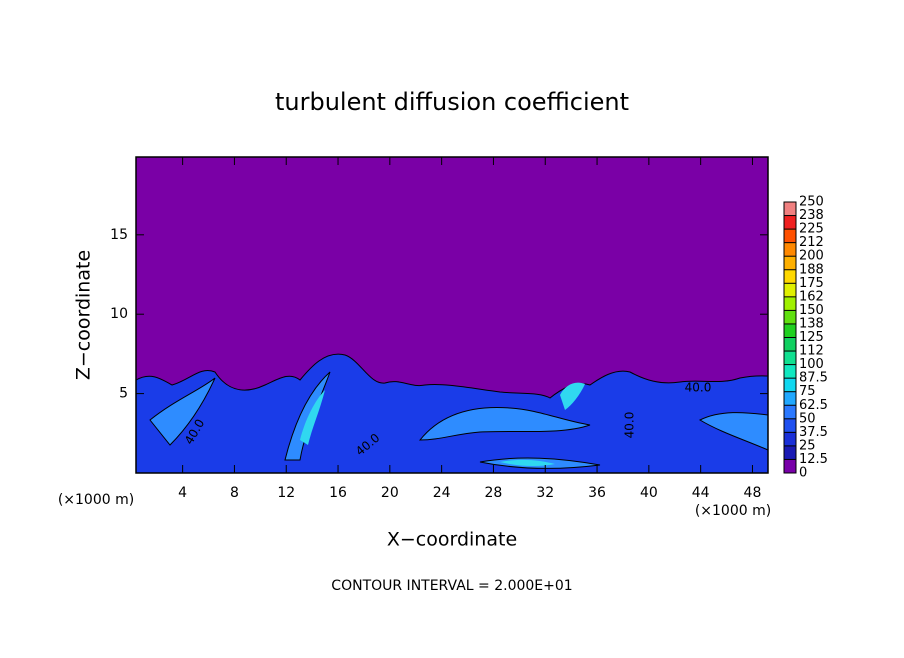 Image resolution: width=904 pixels, height=658 pixels. I want to click on colorbar-label: 238, so click(811, 215).